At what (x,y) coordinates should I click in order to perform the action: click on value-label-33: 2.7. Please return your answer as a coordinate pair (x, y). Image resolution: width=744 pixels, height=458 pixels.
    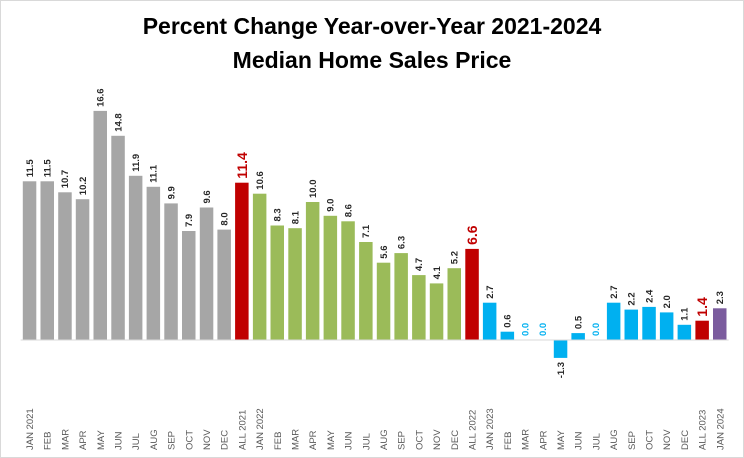
    Looking at the image, I should click on (614, 291).